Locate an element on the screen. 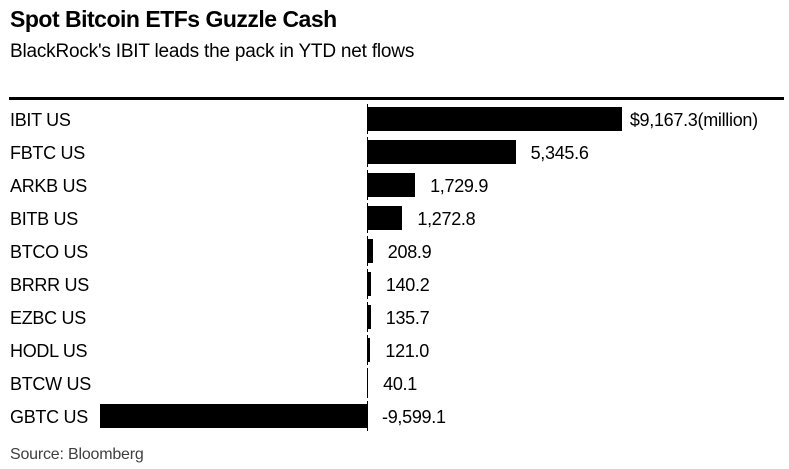 This screenshot has width=789, height=469. zero-axis-tick is located at coordinates (367, 416).